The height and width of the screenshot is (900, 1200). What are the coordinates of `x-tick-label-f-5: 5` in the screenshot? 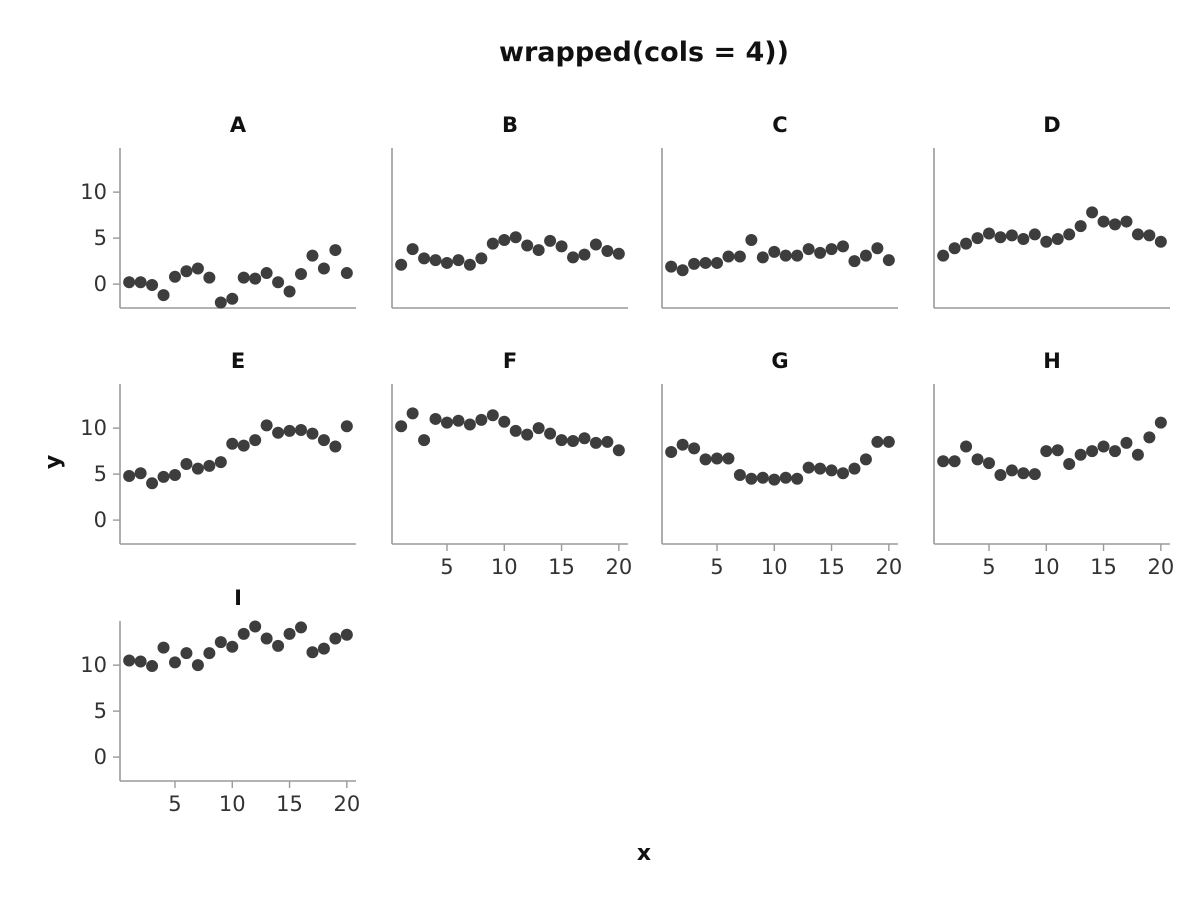 It's located at (446, 567).